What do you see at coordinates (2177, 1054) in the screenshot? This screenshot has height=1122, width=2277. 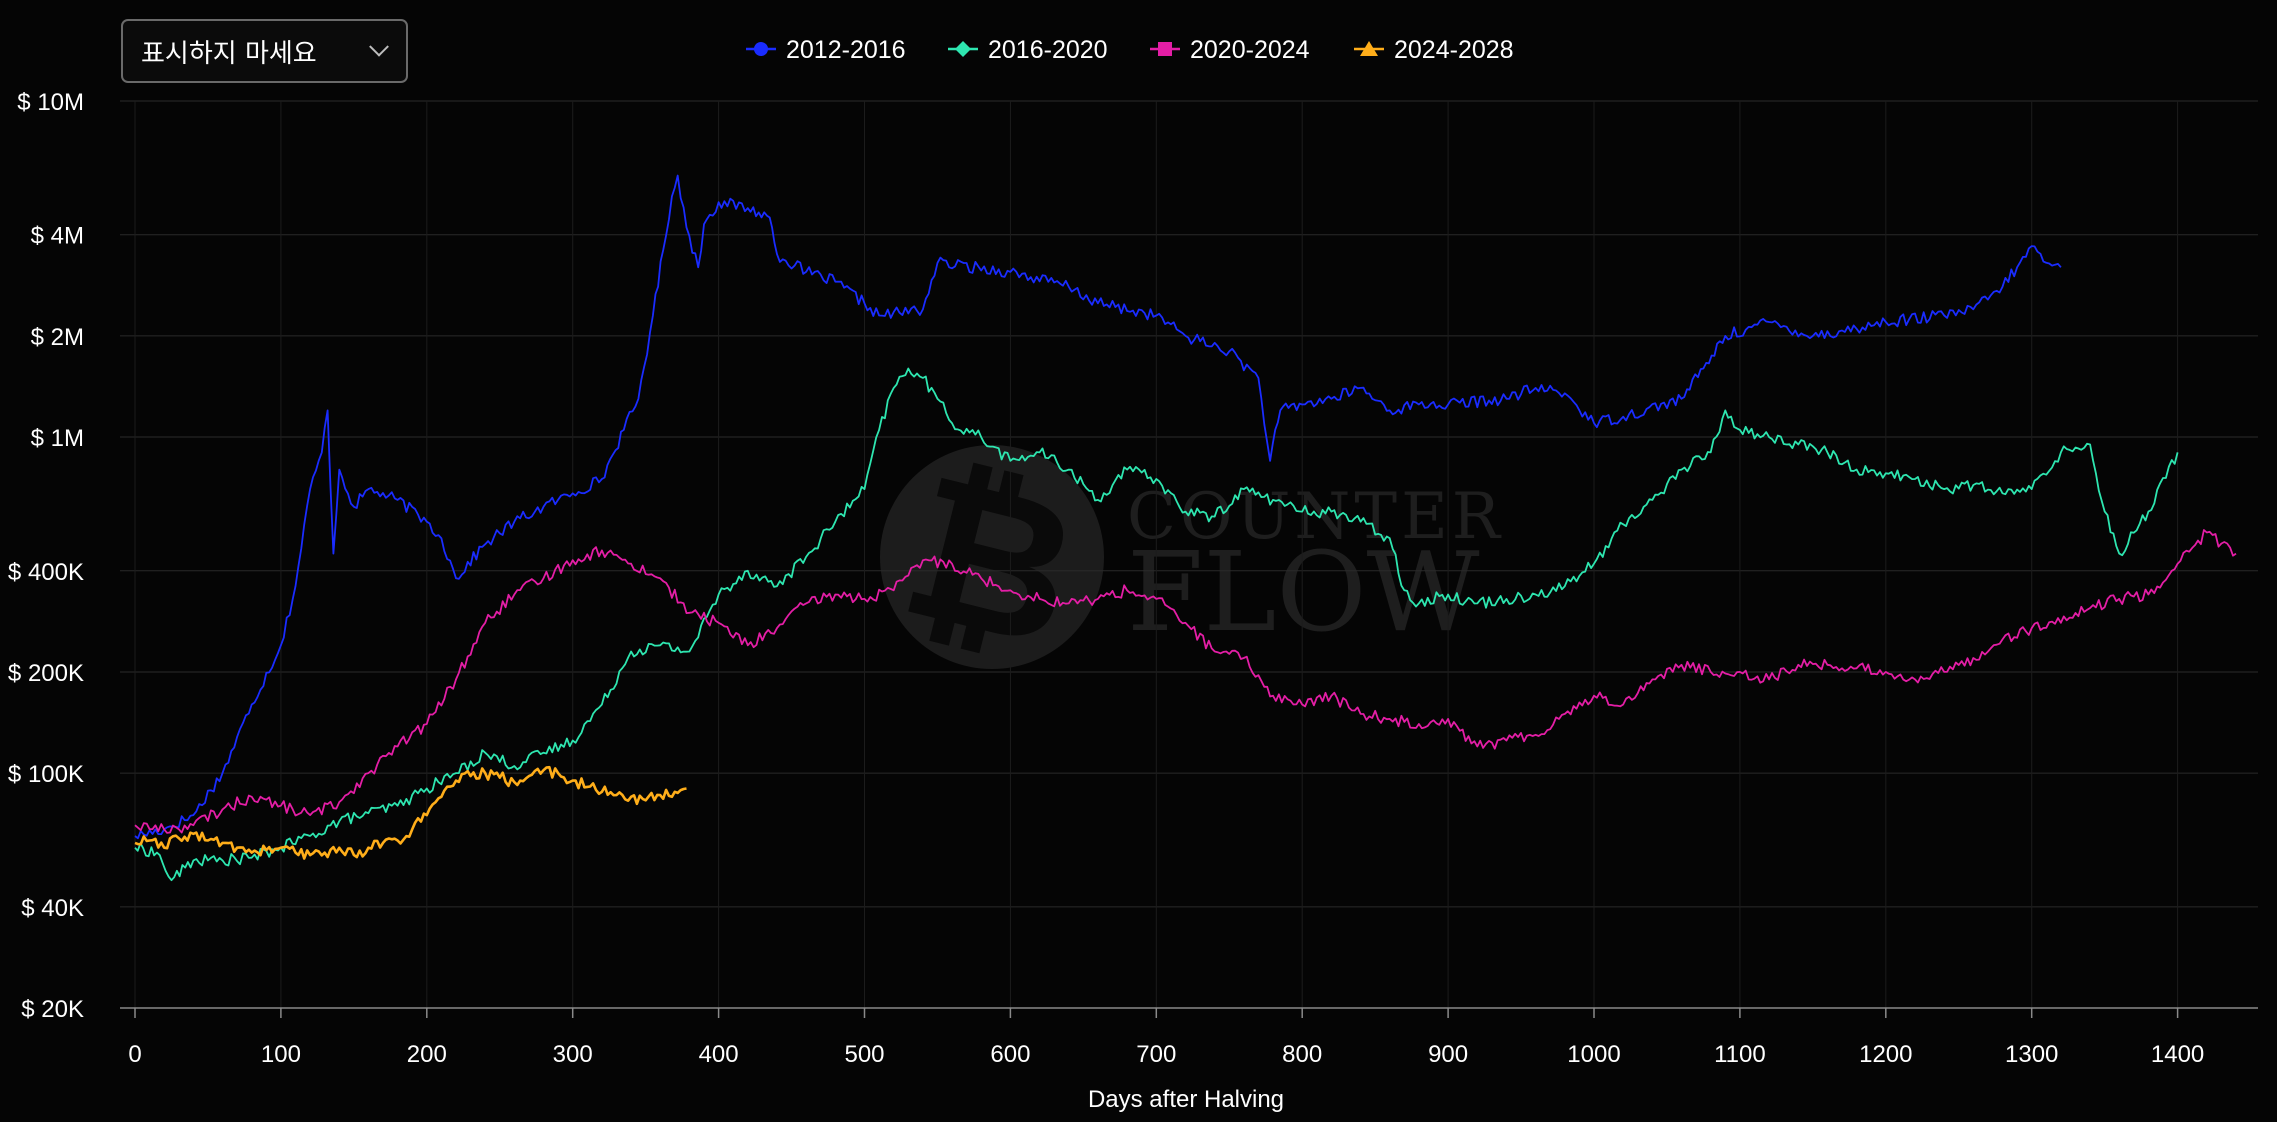 I see `x-tick-label: 1400` at bounding box center [2177, 1054].